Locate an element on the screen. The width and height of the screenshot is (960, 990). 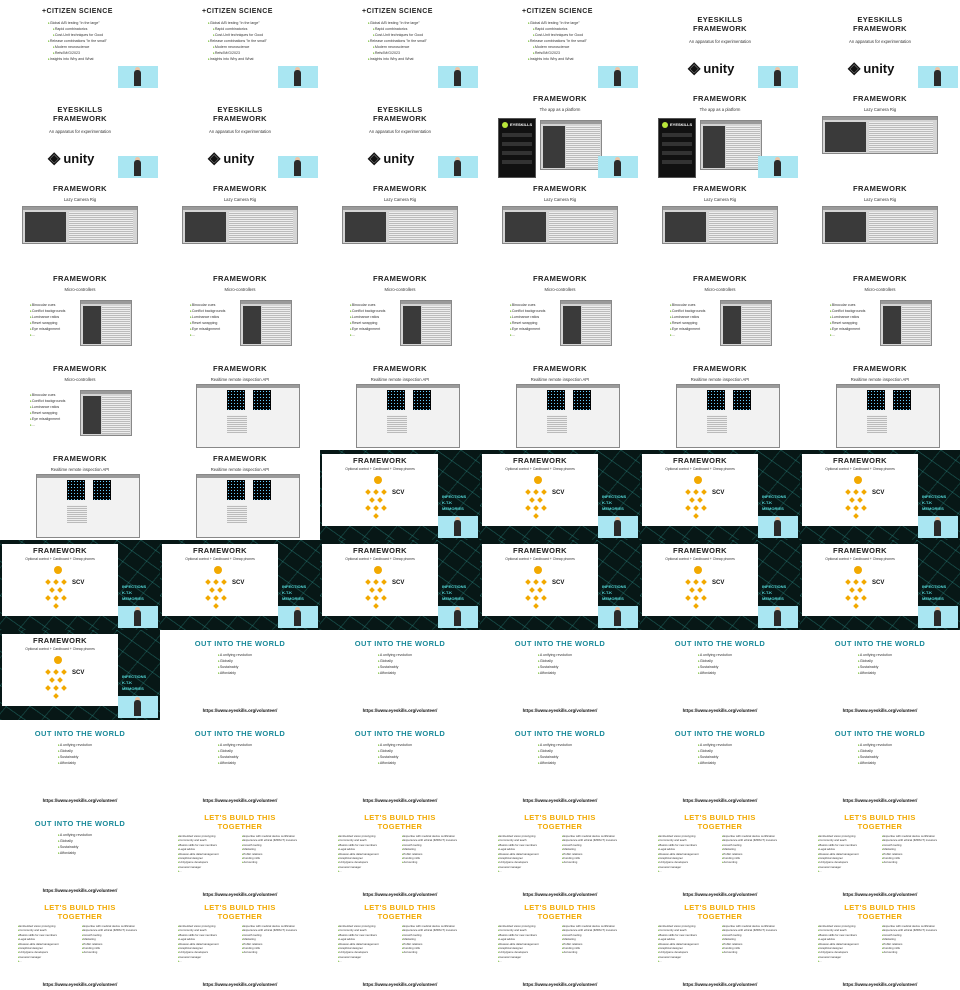
stereo-view is located at coordinates (252, 490).